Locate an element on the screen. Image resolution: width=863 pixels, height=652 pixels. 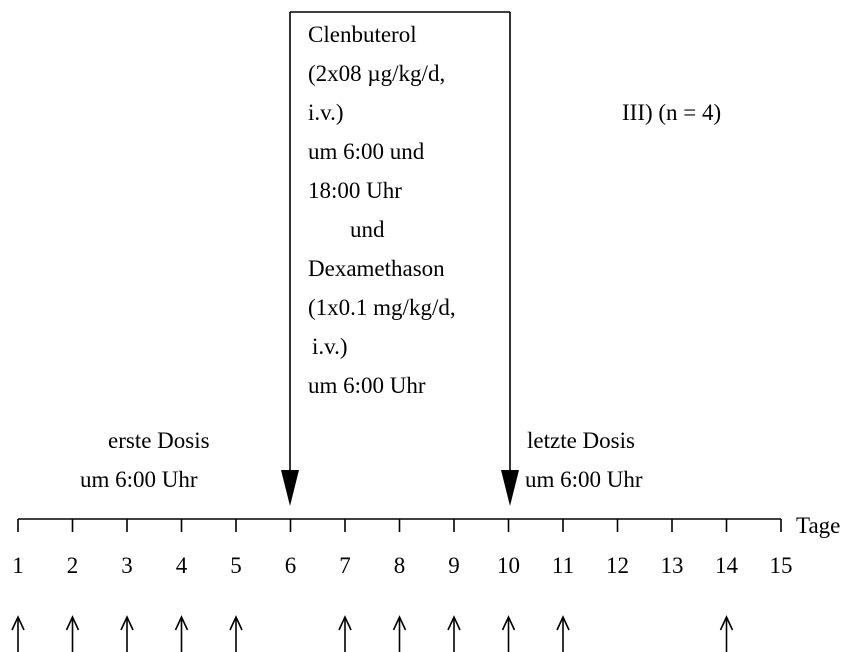
box-line: (1x0.1 mg/kg/d, is located at coordinates (382, 307).